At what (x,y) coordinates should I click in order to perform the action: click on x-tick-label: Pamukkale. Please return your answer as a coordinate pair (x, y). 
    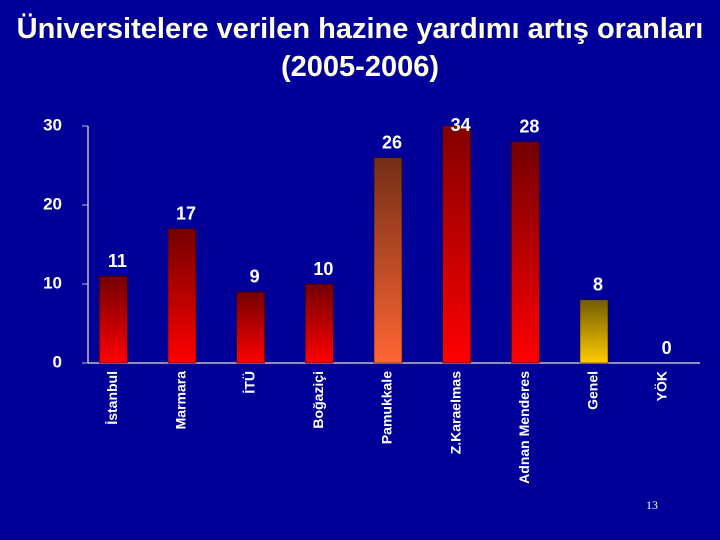
    Looking at the image, I should click on (387, 407).